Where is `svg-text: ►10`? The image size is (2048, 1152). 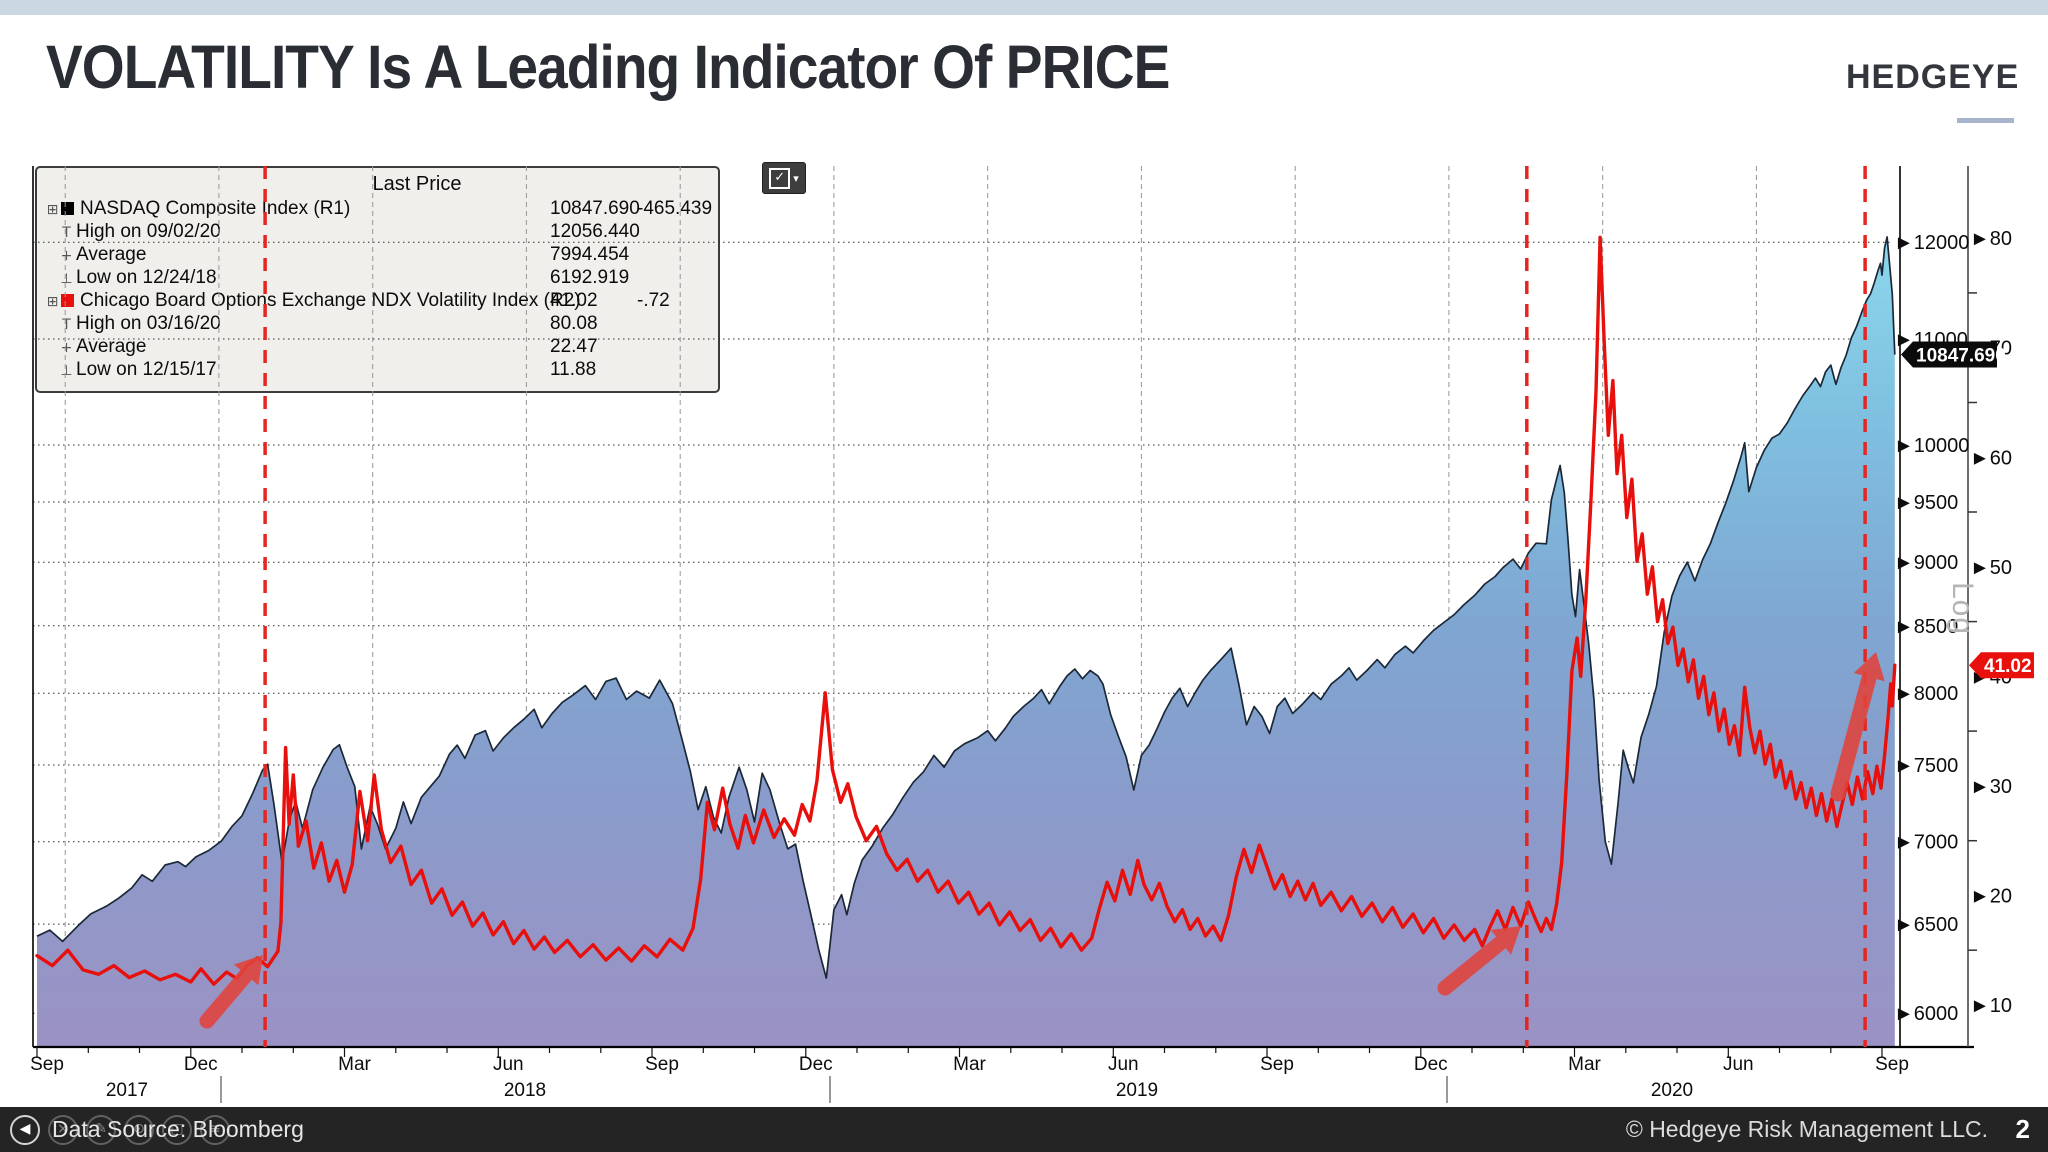
svg-text: ►10 is located at coordinates (1991, 1006).